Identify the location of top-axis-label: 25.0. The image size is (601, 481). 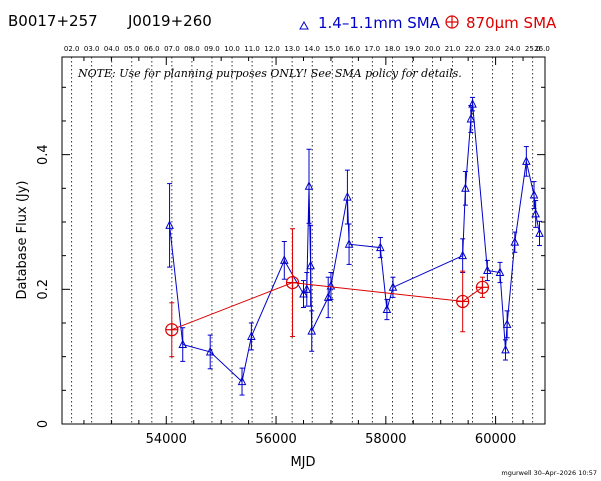
(533, 49).